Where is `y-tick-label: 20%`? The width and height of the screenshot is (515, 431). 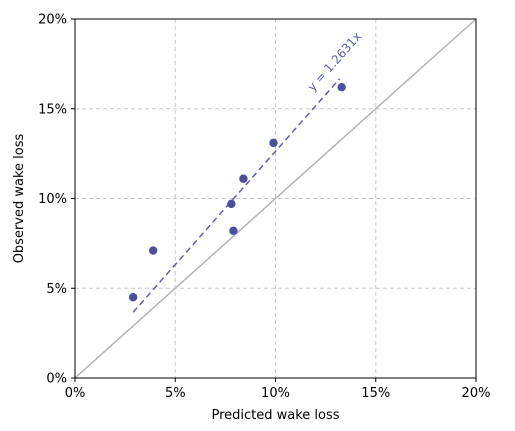 y-tick-label: 20% is located at coordinates (52, 20).